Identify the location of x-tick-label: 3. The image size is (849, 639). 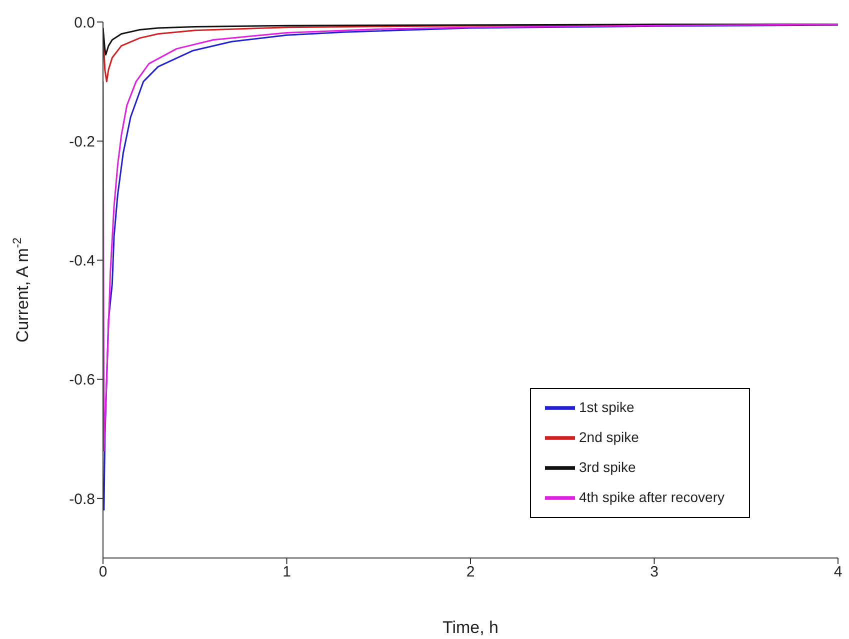
(654, 572).